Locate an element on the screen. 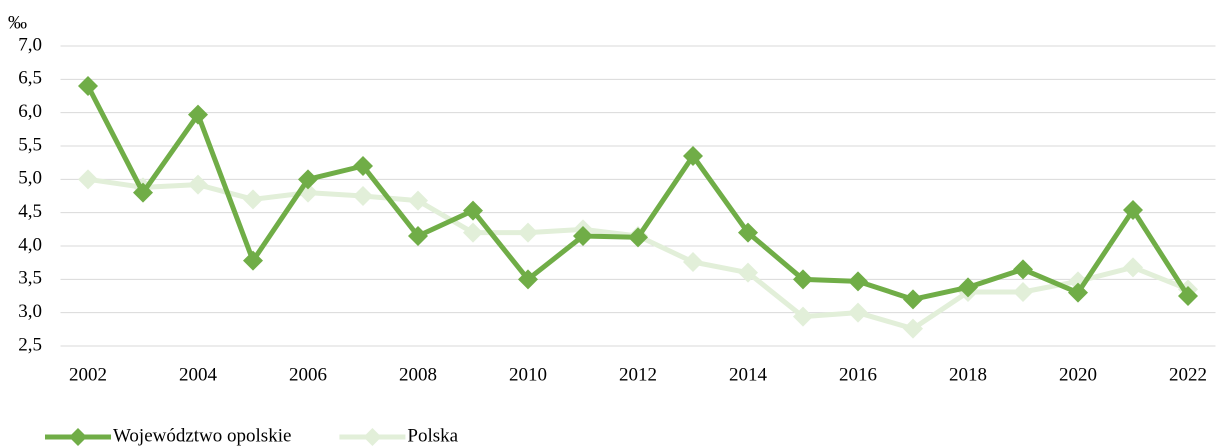 The image size is (1216, 446). y-unit: ‰ is located at coordinates (17, 22).